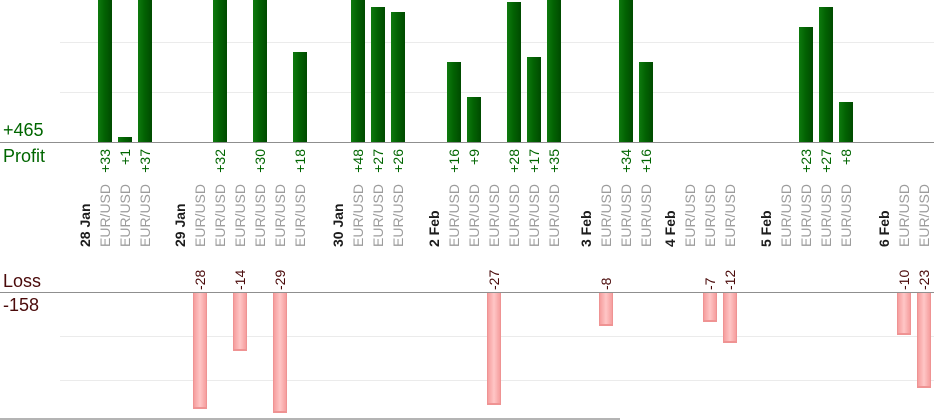  Describe the element at coordinates (180, 225) in the screenshot. I see `date-label: 29 Jan` at that location.